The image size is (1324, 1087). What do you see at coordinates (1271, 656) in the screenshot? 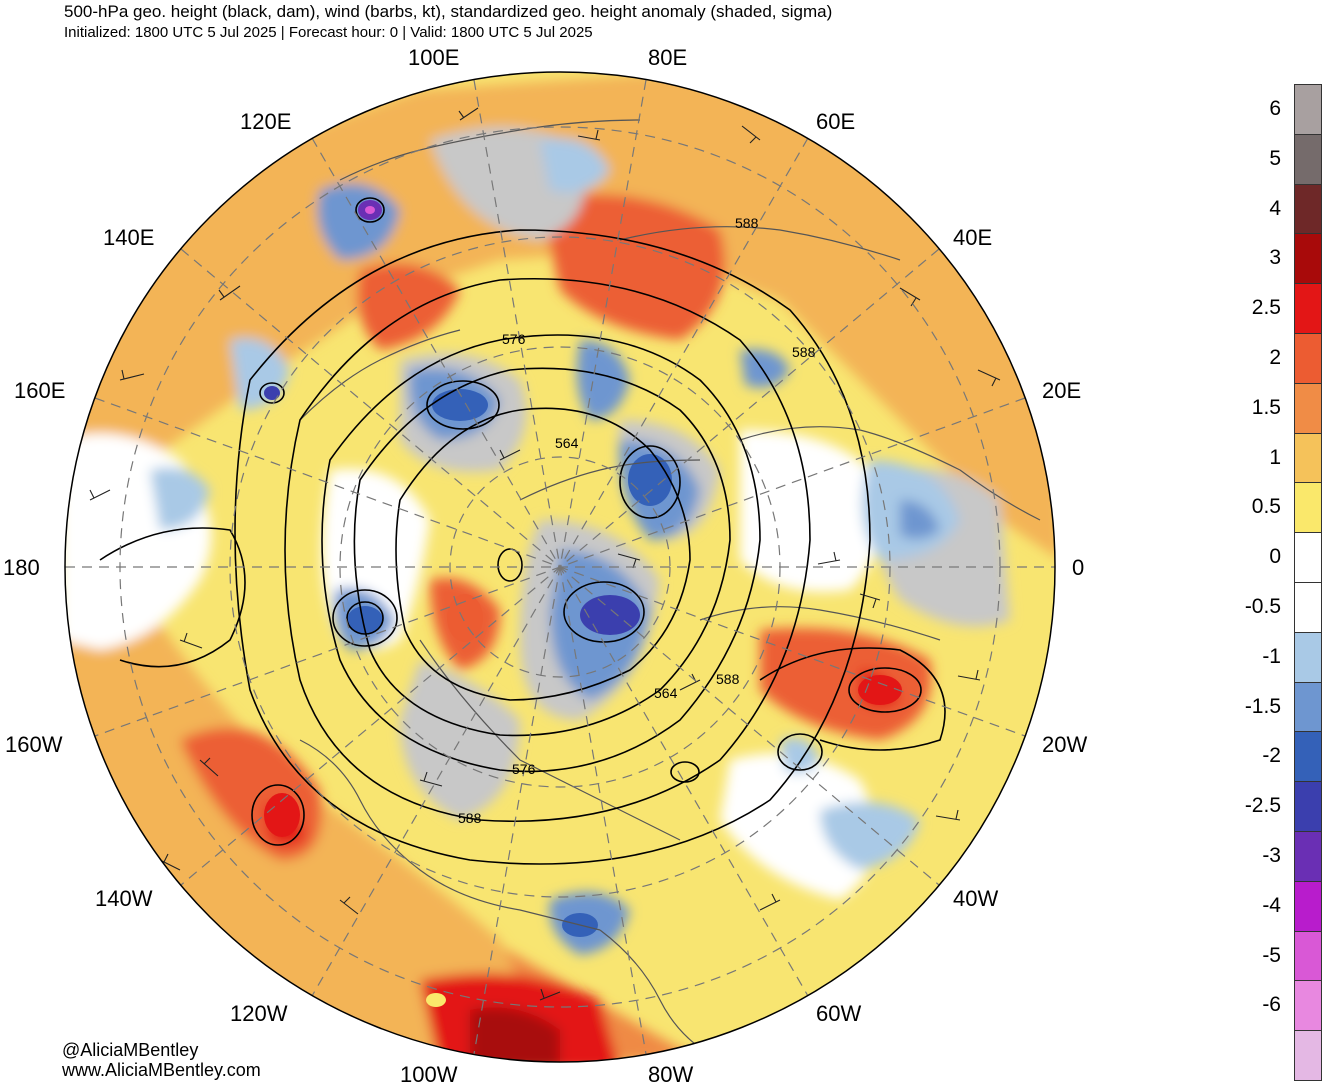
I see `colorbar-tick-label: -1` at bounding box center [1271, 656].